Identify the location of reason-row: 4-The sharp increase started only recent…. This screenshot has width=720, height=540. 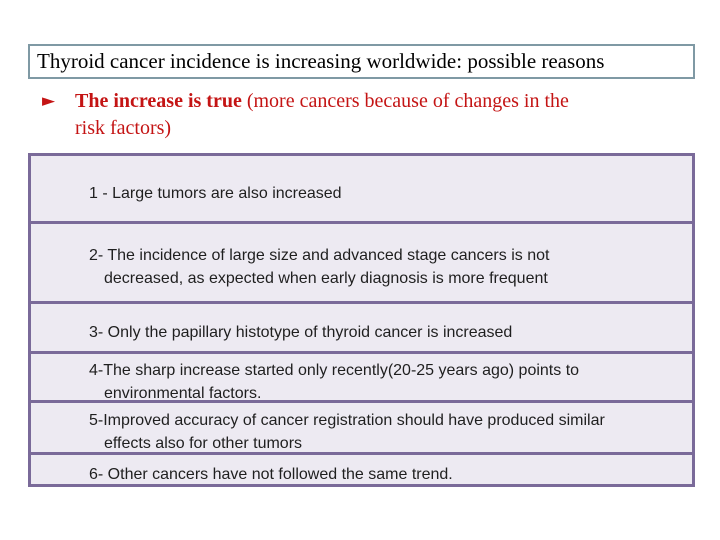
(361, 375).